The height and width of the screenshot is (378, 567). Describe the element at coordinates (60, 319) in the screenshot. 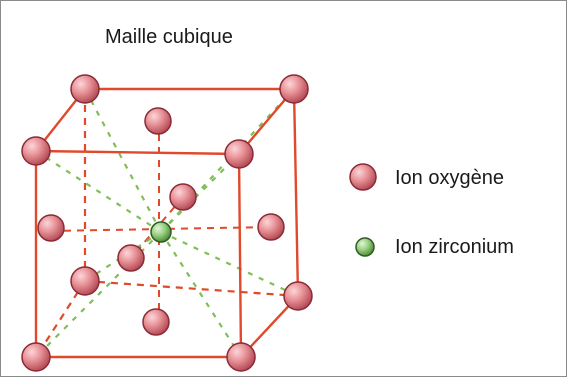

I see `hidden-edge-depth` at that location.